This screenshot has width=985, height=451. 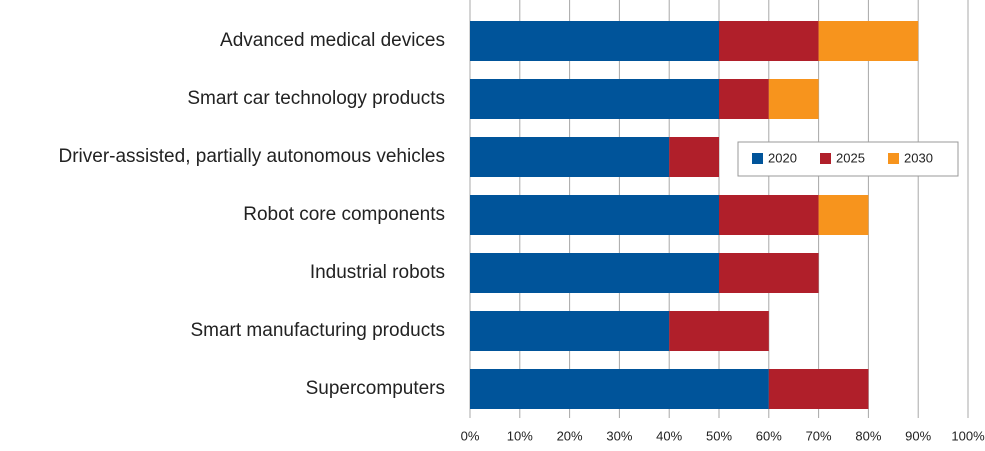 I want to click on x-tick-label: 80%, so click(x=868, y=435).